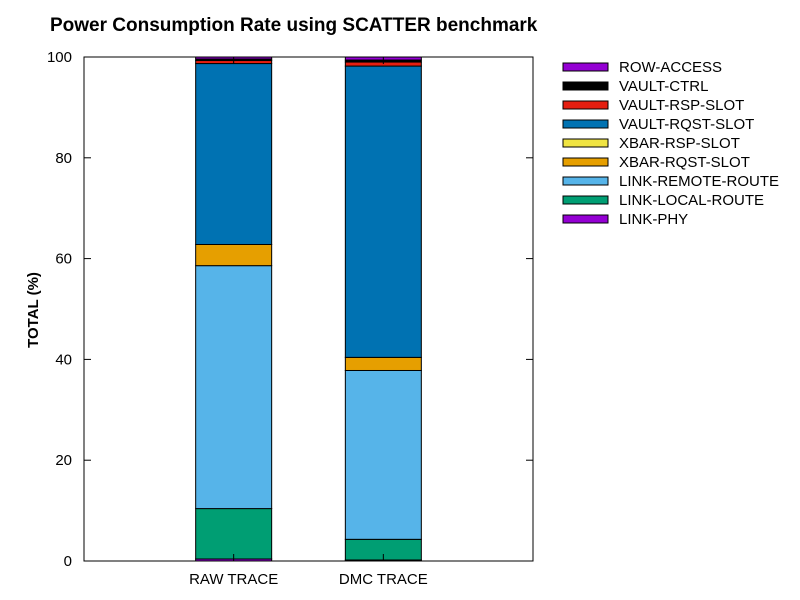 This screenshot has width=800, height=600. Describe the element at coordinates (383, 454) in the screenshot. I see `bar-segment-dmc-trace-link-remote-route` at that location.